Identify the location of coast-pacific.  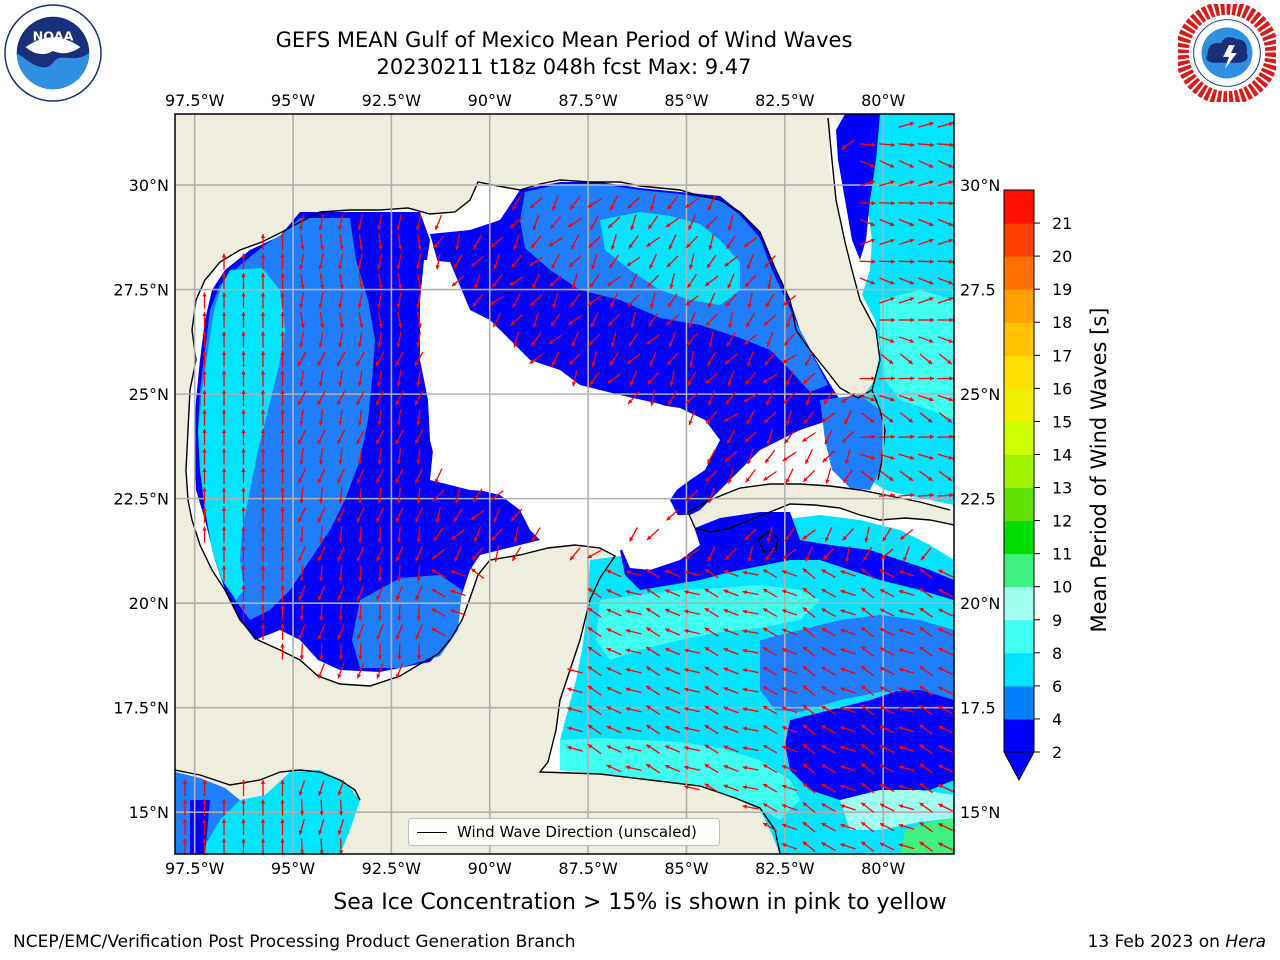
(268, 785).